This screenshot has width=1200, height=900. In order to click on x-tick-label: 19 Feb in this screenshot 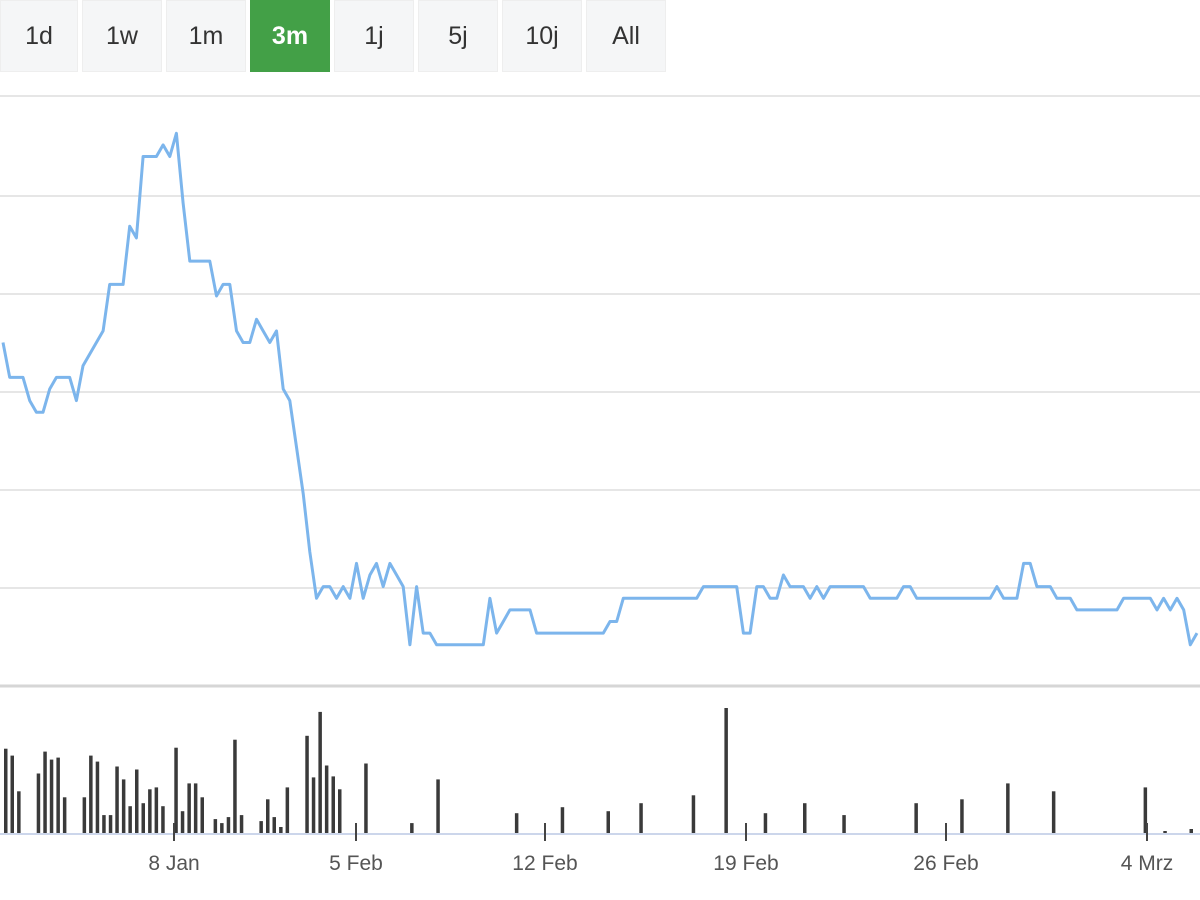, I will do `click(745, 863)`.